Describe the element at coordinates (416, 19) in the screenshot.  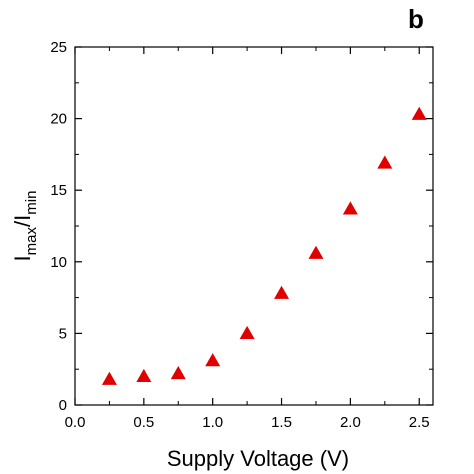
I see `panel-label: b` at that location.